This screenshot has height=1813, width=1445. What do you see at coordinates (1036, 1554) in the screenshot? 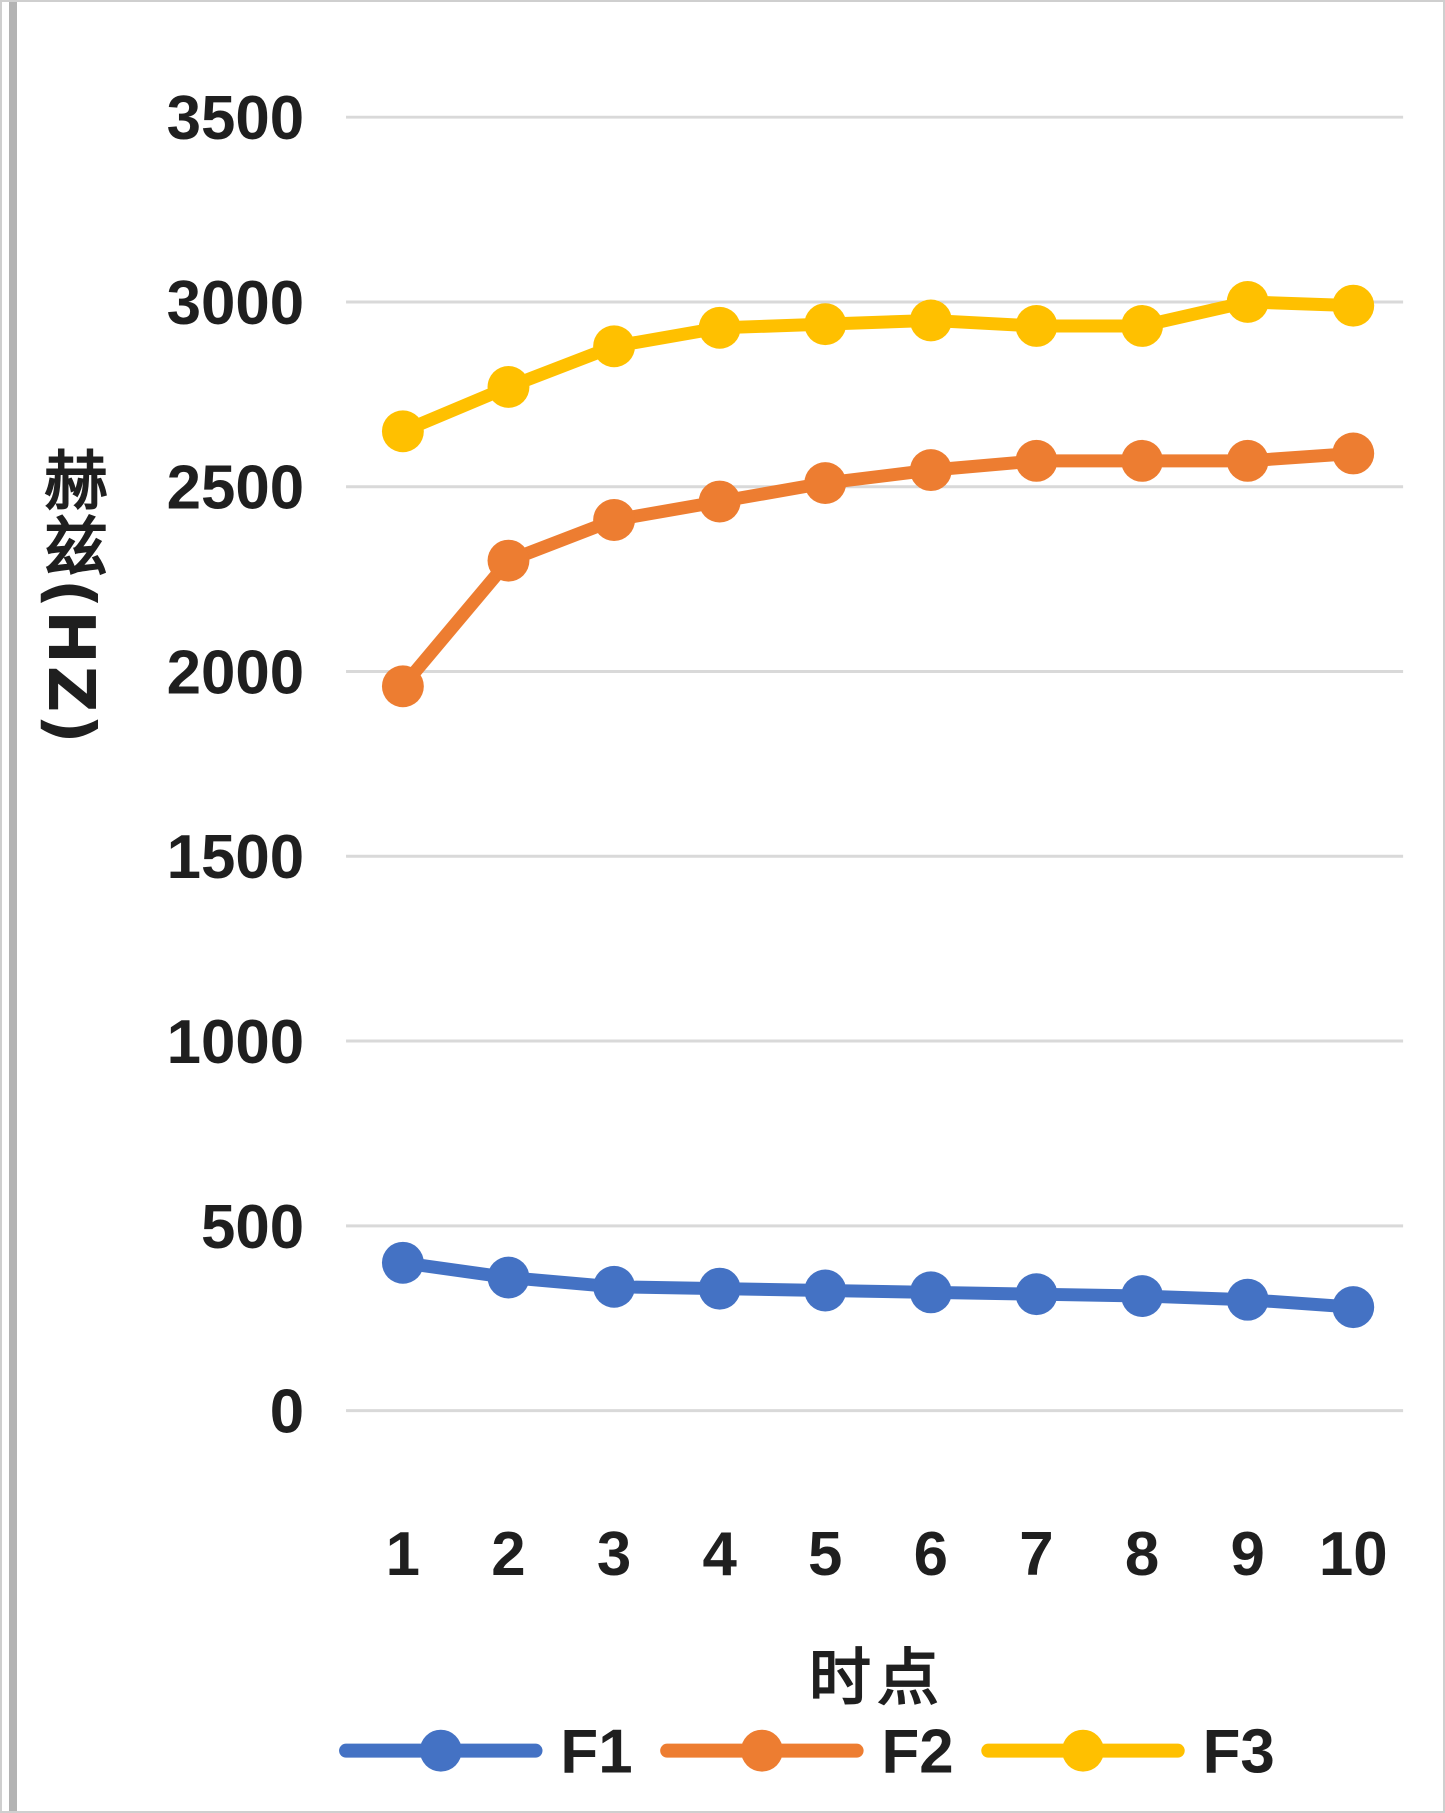
I see `x-tick-label: 7` at bounding box center [1036, 1554].